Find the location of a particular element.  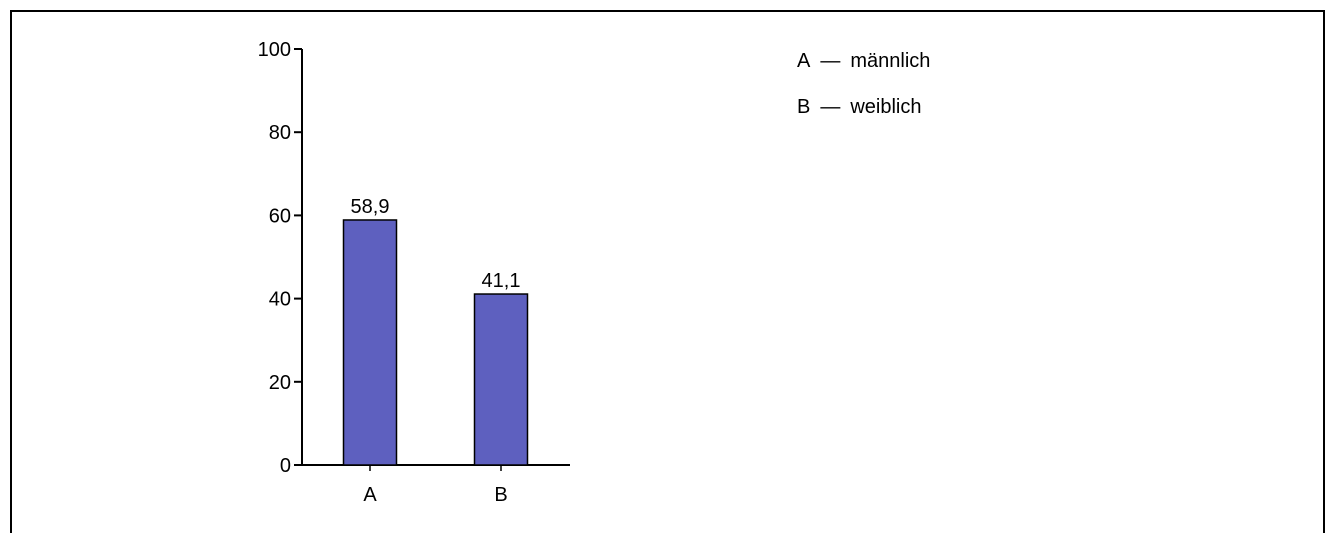

data-label-A: 58,9 is located at coordinates (370, 207).